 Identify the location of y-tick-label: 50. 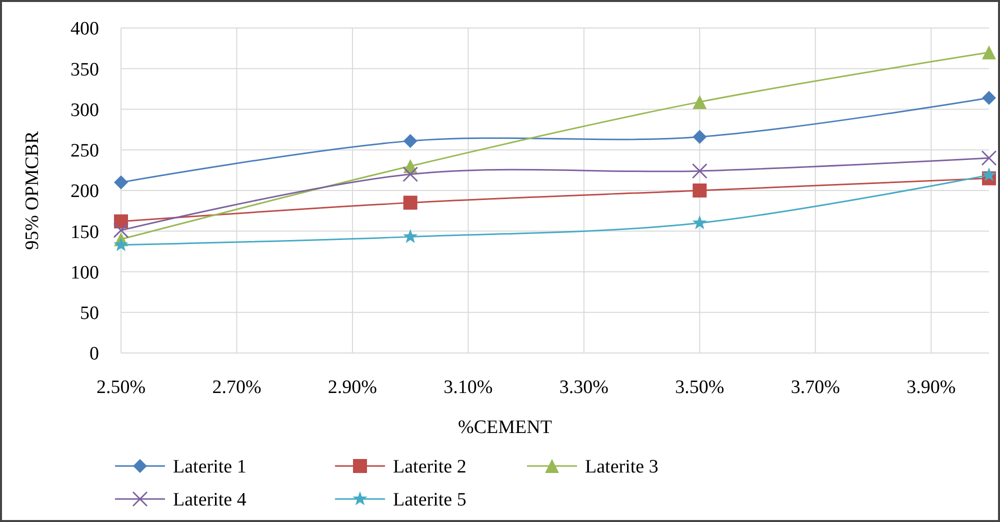
(89, 313).